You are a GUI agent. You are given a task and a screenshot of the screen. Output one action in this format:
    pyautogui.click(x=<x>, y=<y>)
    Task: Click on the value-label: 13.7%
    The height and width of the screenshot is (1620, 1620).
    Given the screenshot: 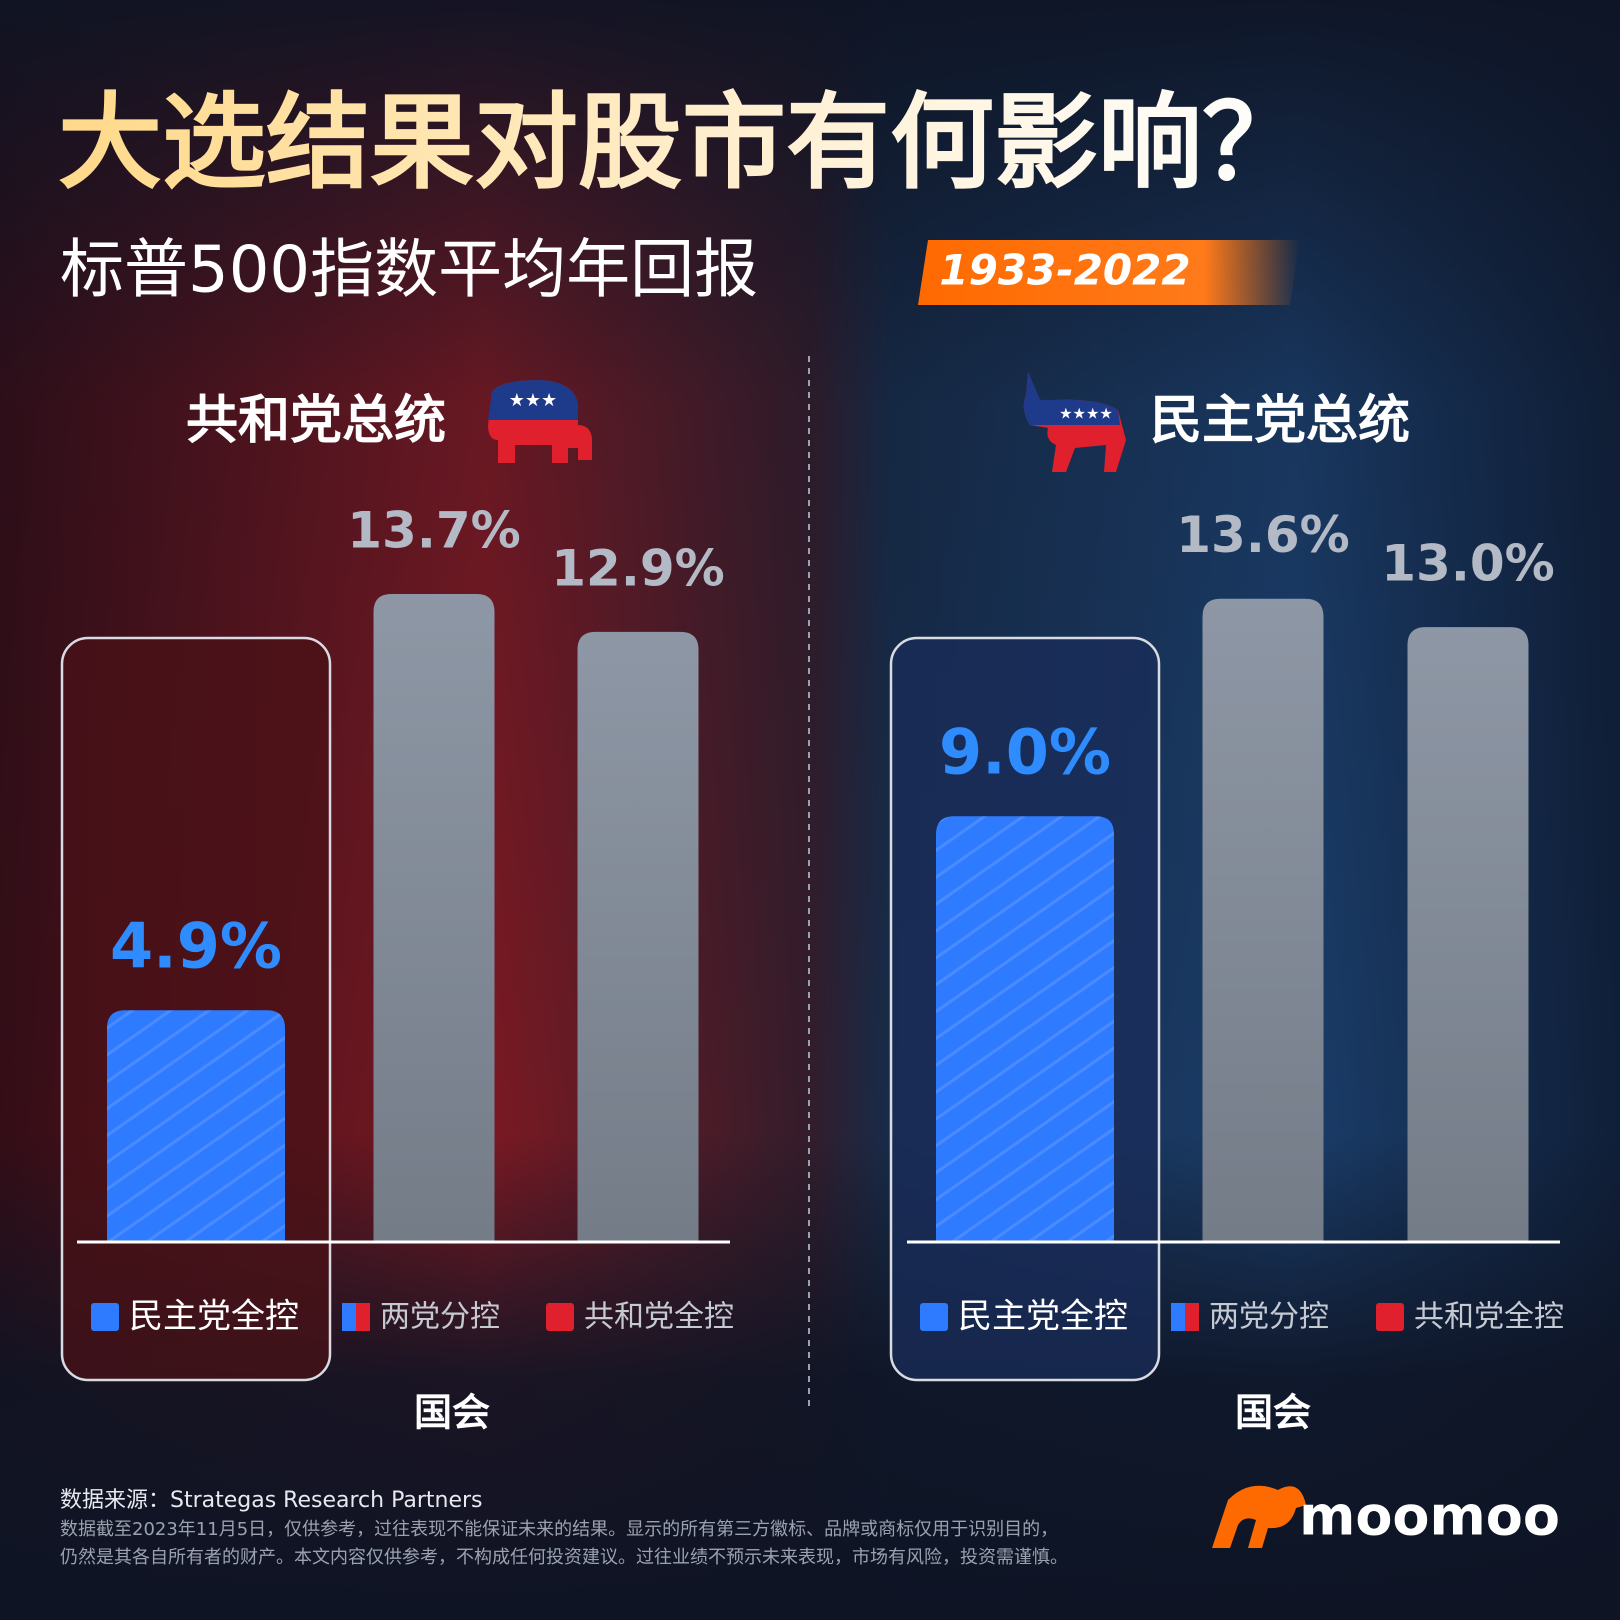 What is the action you would take?
    pyautogui.click(x=433, y=530)
    